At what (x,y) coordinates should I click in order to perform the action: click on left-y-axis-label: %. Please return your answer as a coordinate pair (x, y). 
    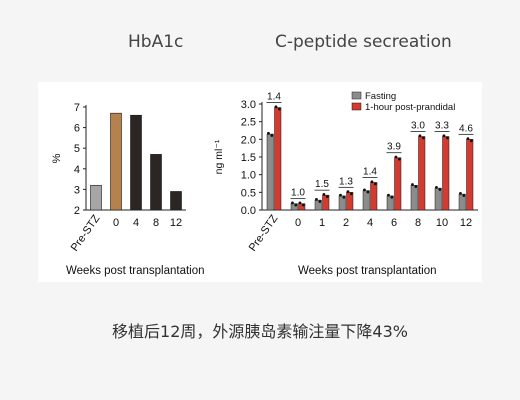
    Looking at the image, I should click on (57, 158).